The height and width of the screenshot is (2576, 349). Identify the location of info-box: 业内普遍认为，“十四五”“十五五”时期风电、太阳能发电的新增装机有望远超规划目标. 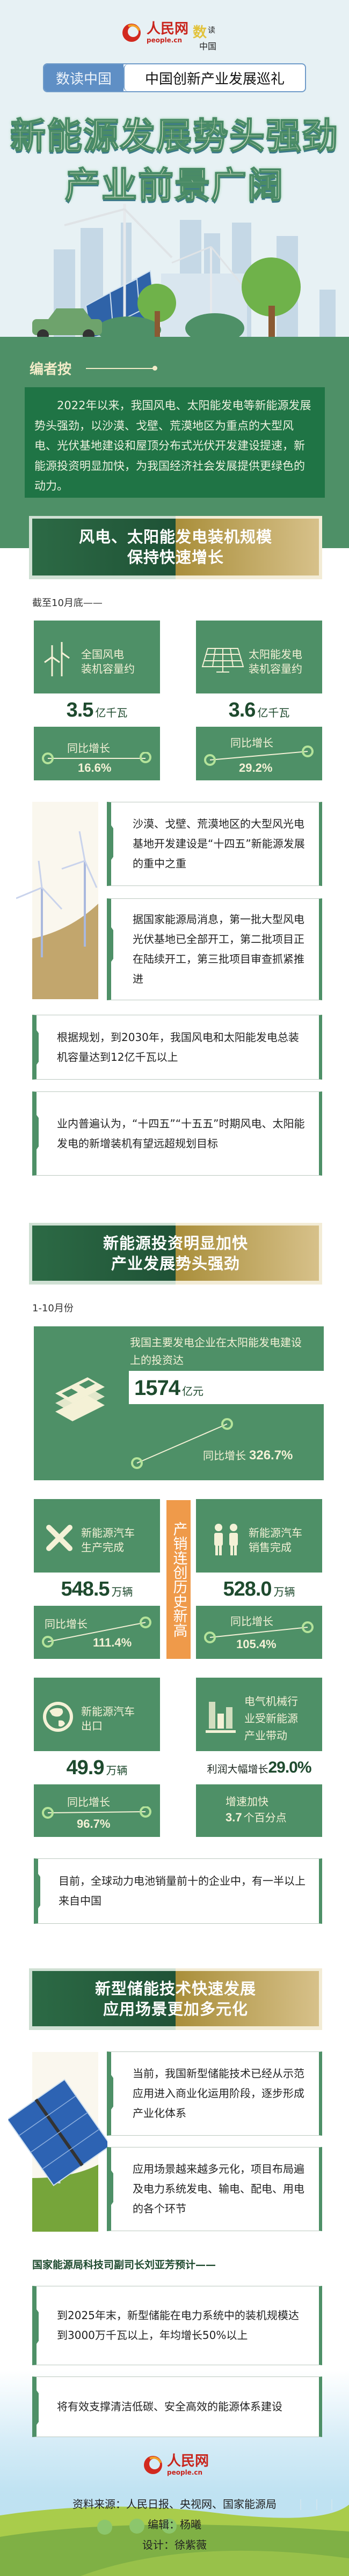
(177, 1133).